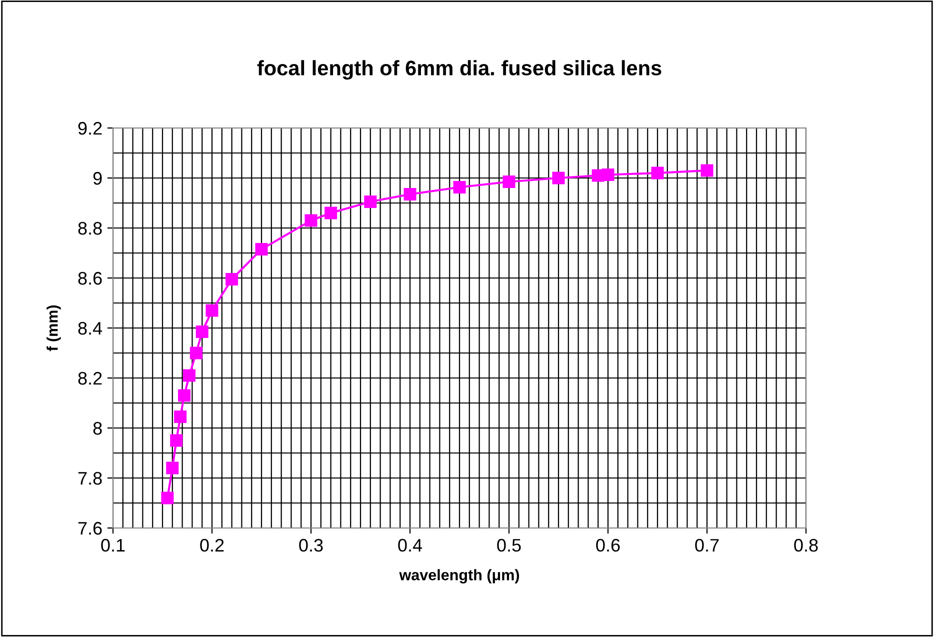  What do you see at coordinates (90, 128) in the screenshot?
I see `y-tick-label: 9.2` at bounding box center [90, 128].